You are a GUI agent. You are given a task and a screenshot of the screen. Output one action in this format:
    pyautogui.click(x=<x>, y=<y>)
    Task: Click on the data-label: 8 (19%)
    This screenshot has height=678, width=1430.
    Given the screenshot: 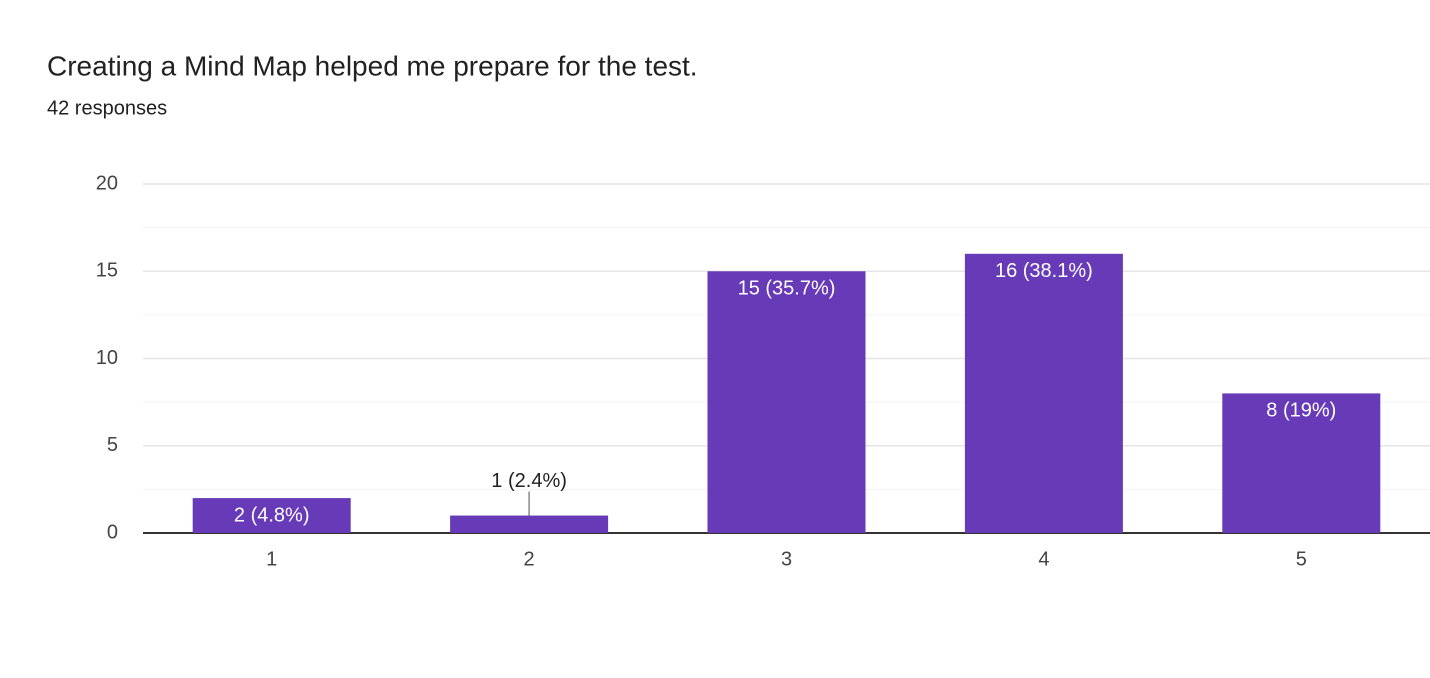 What is the action you would take?
    pyautogui.click(x=1301, y=411)
    